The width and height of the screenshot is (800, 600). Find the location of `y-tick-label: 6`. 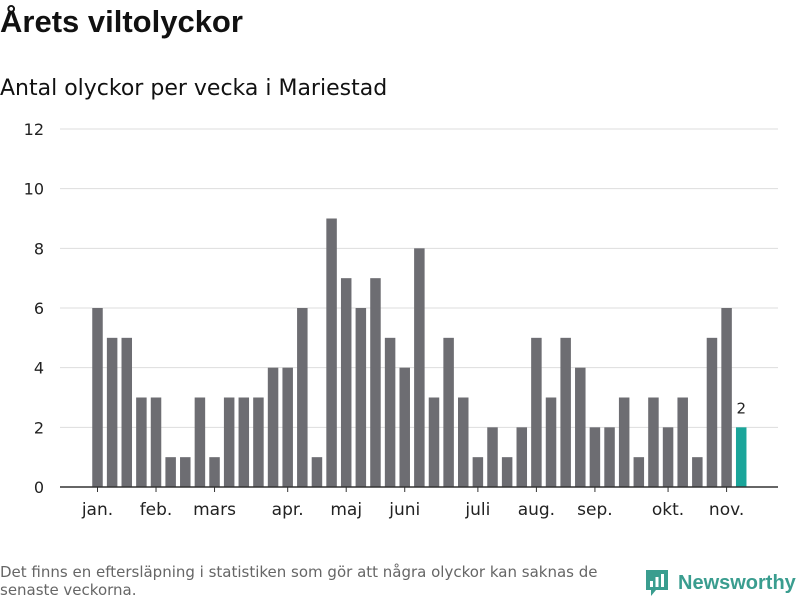

y-tick-label: 6 is located at coordinates (39, 308).